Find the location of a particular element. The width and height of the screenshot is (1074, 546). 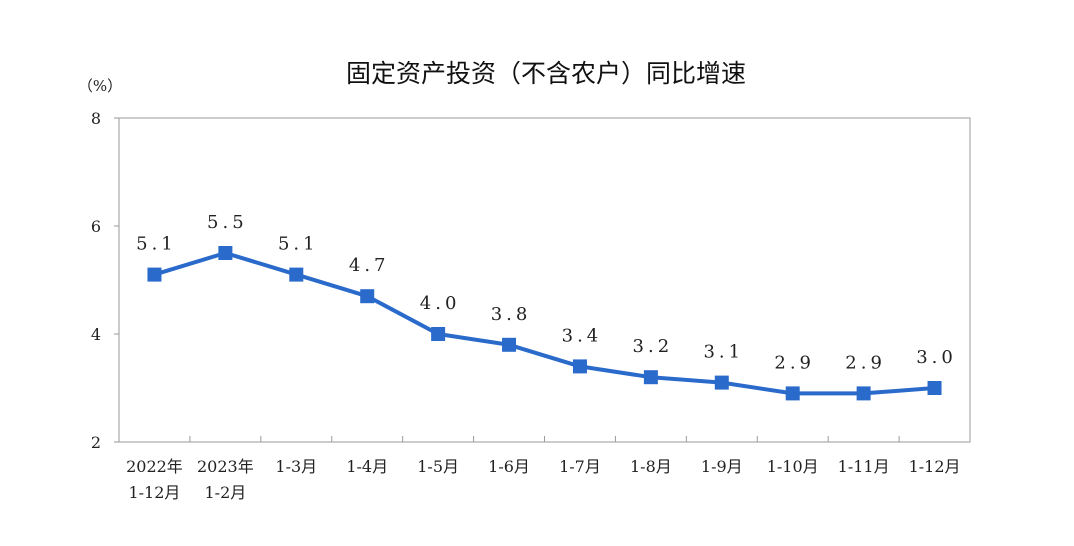

y-axis-unit-label: （%） is located at coordinates (100, 86).